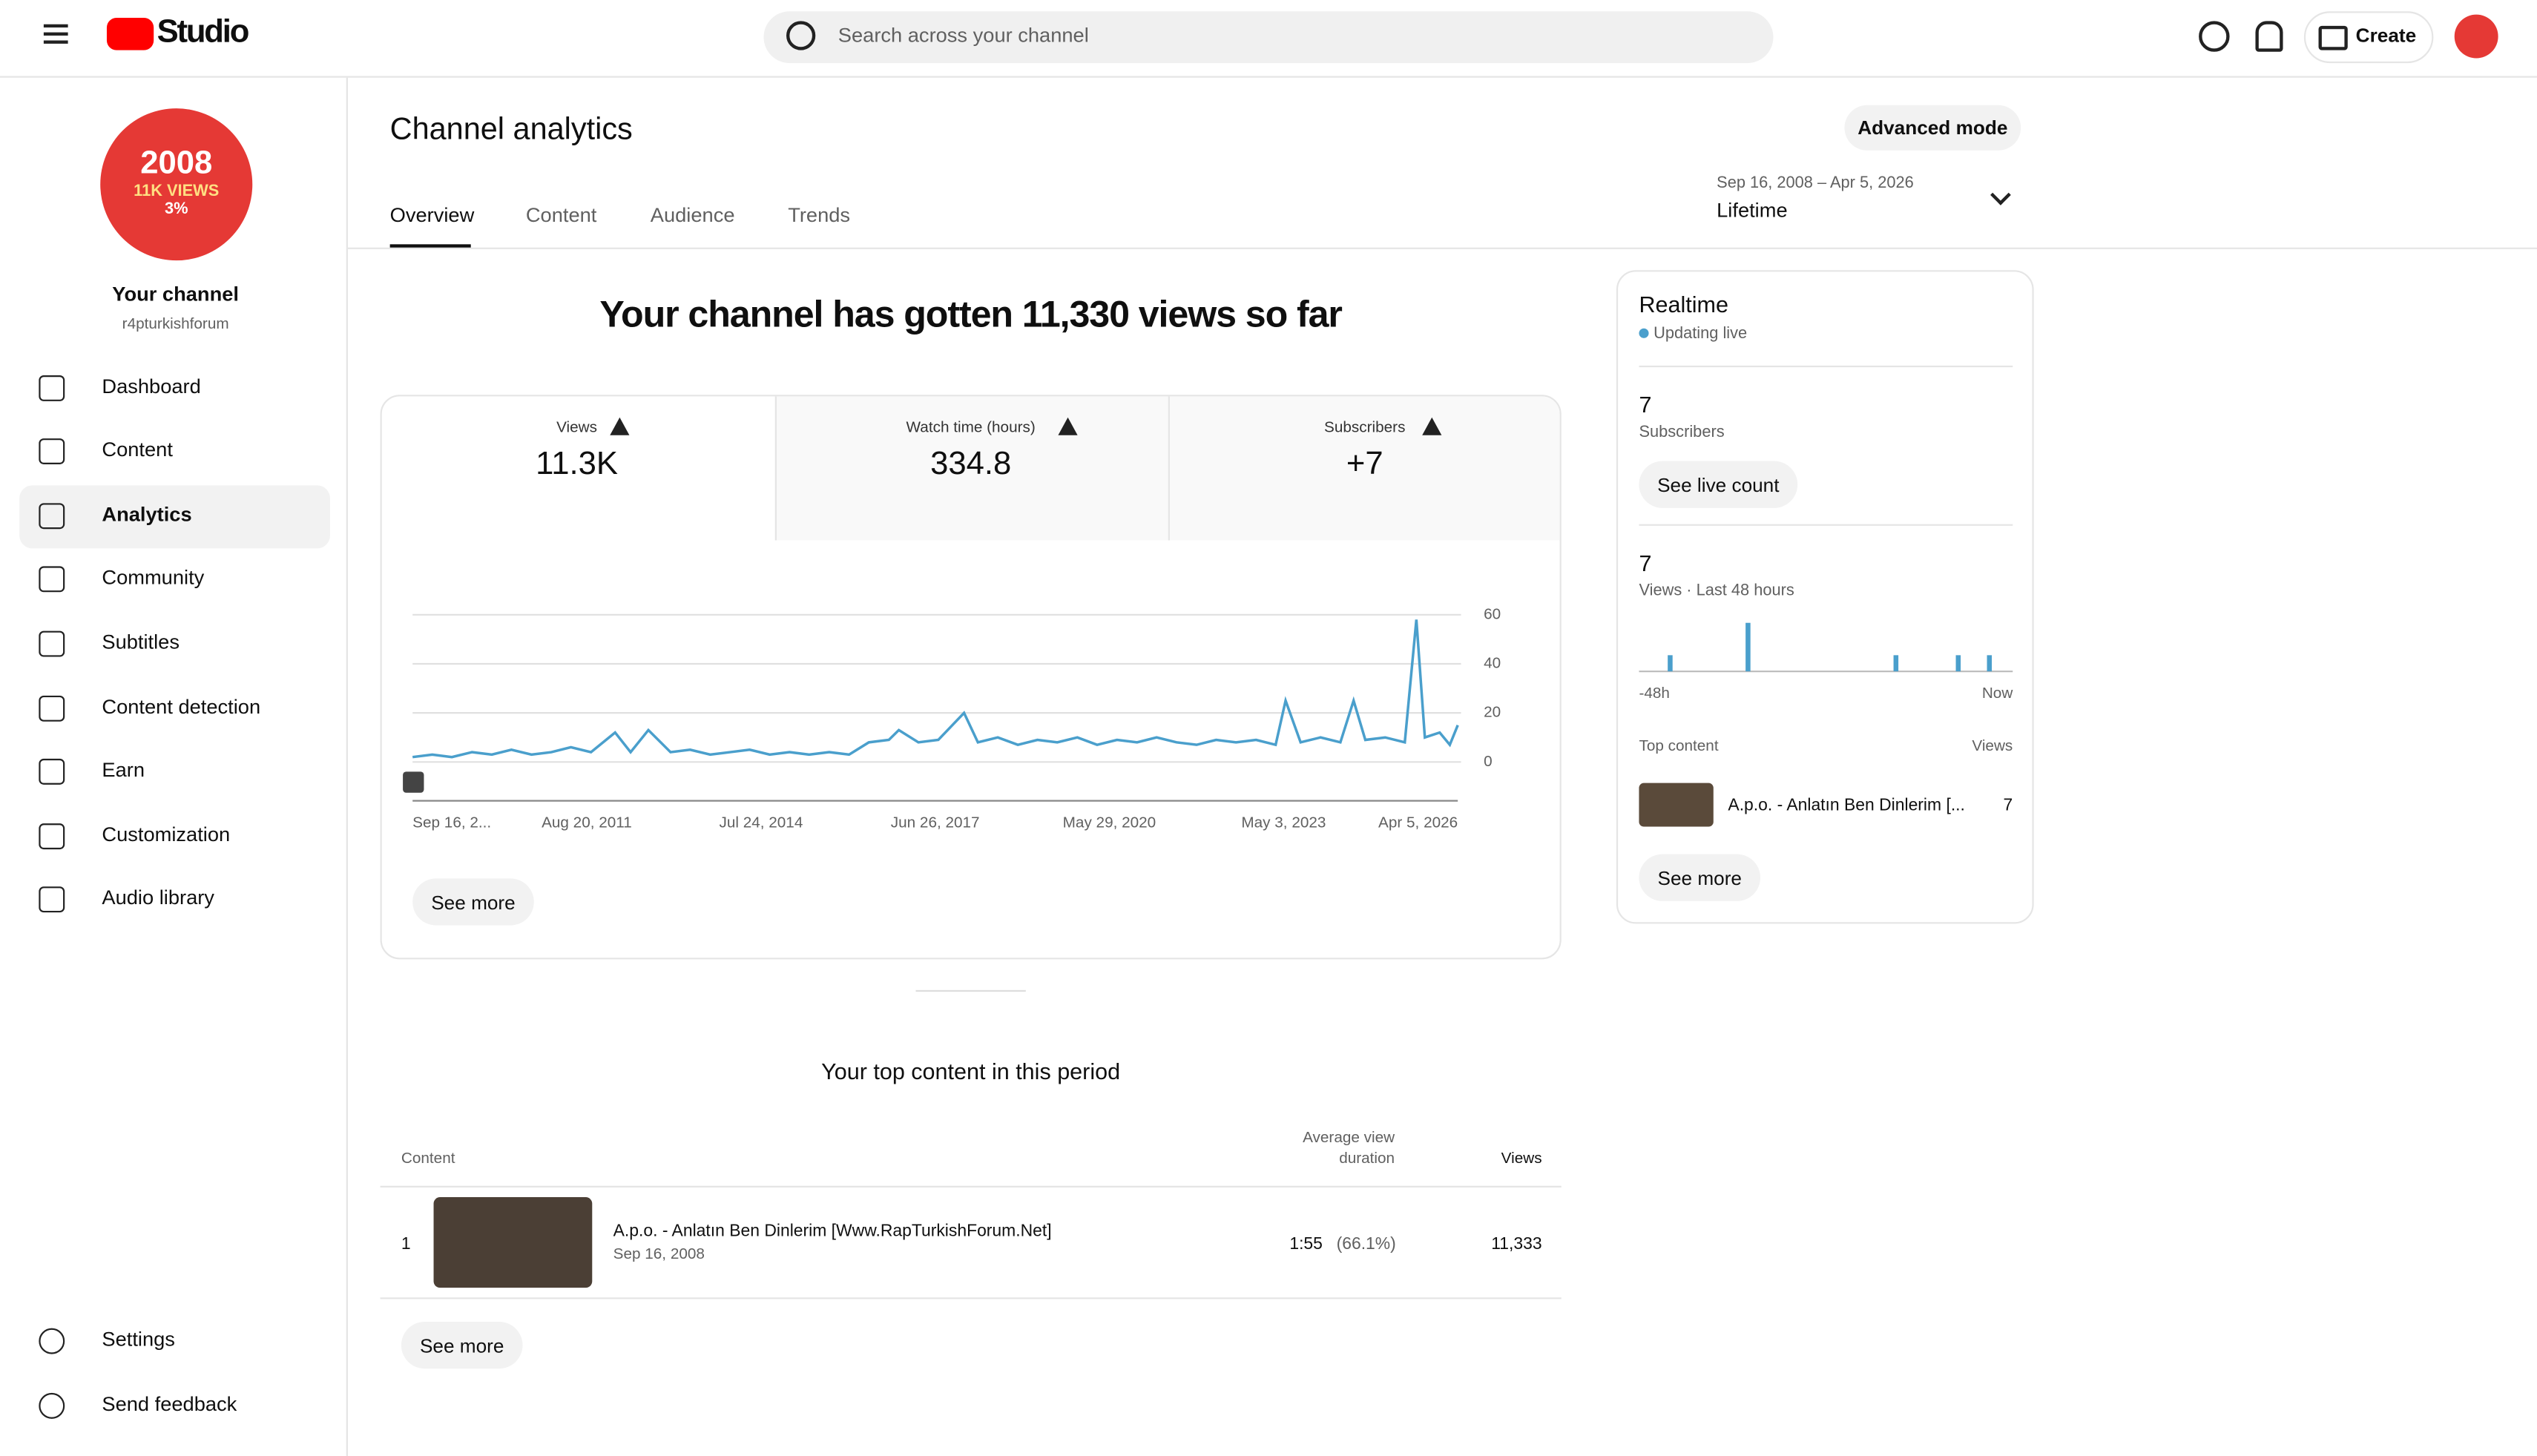 The image size is (2537, 1456). Describe the element at coordinates (659, 1255) in the screenshot. I see `video-date: Sep 16, 2008` at that location.